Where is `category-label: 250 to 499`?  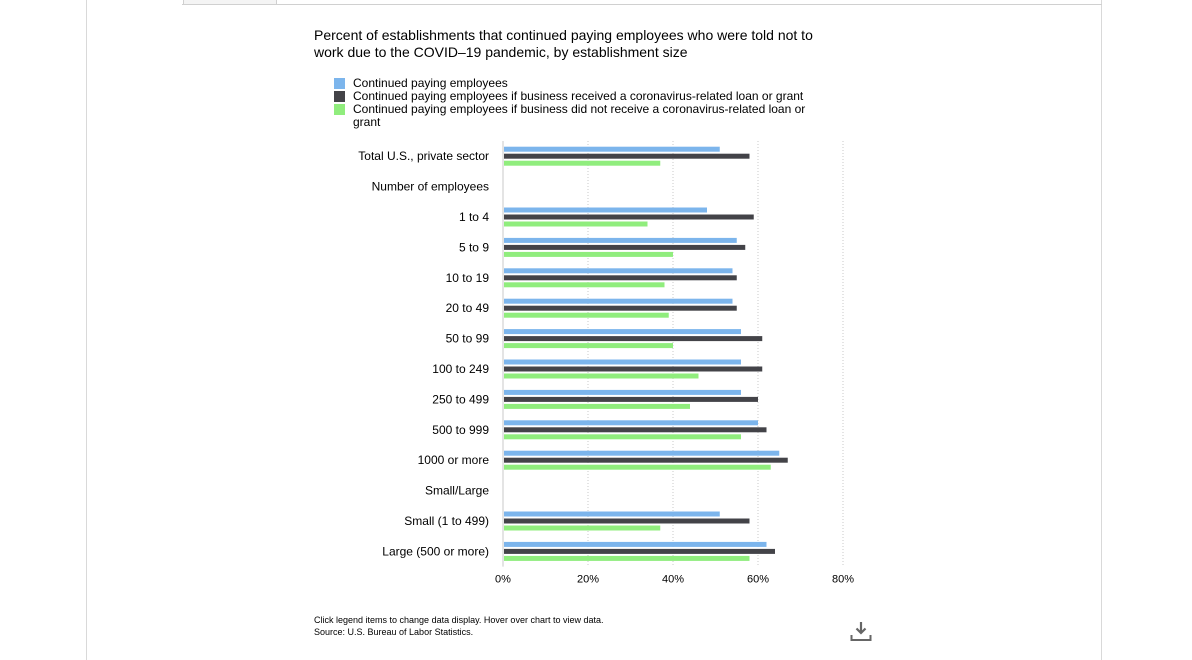 category-label: 250 to 499 is located at coordinates (460, 399).